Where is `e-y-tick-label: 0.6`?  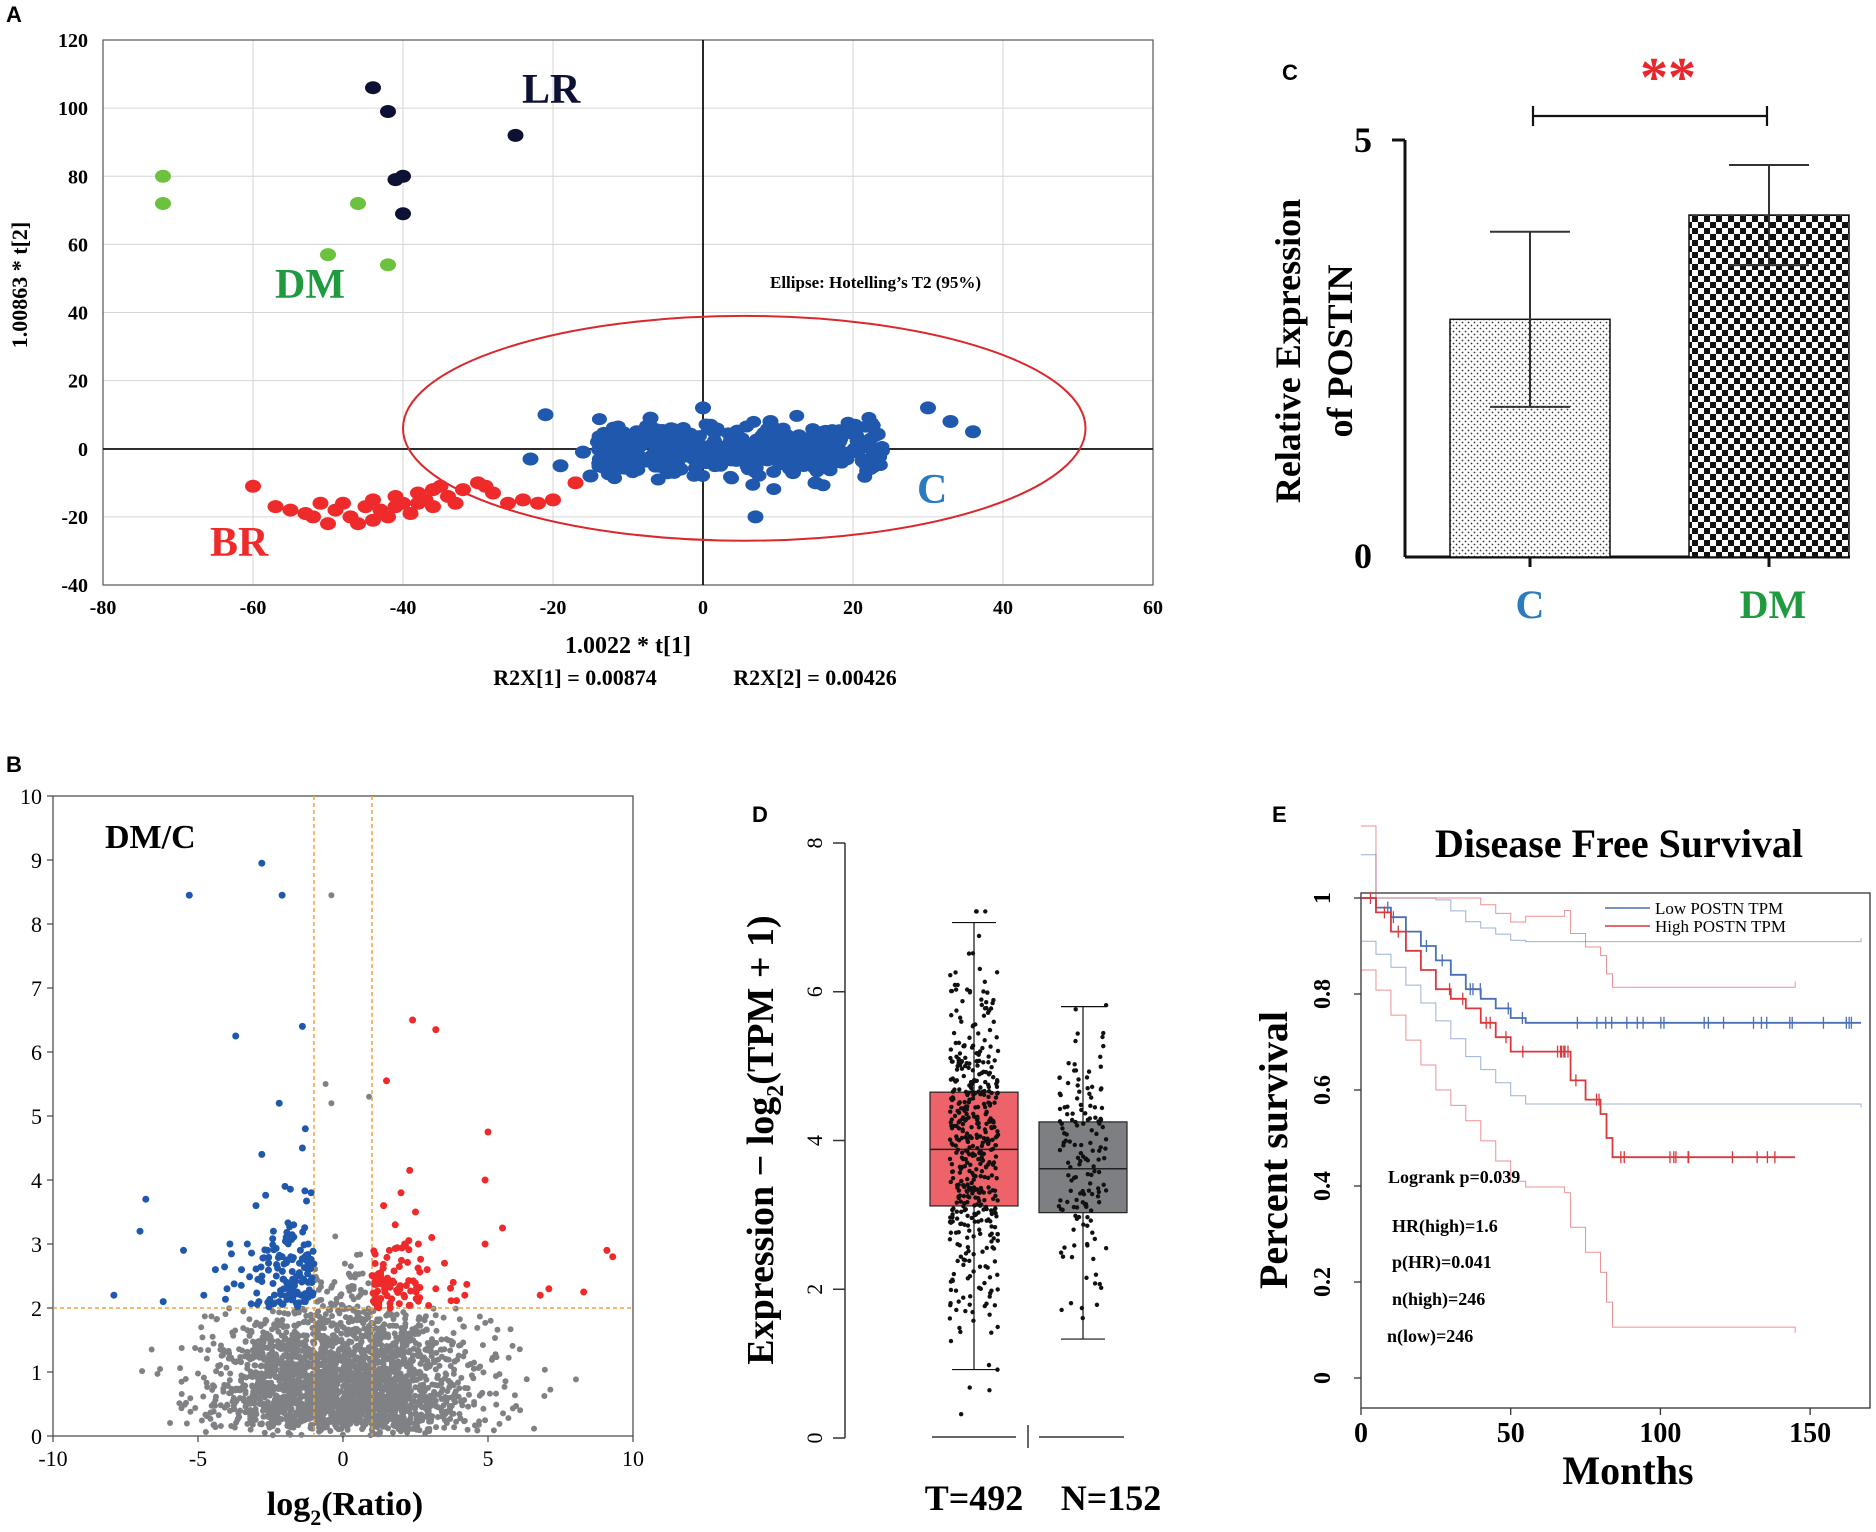 e-y-tick-label: 0.6 is located at coordinates (1323, 1090).